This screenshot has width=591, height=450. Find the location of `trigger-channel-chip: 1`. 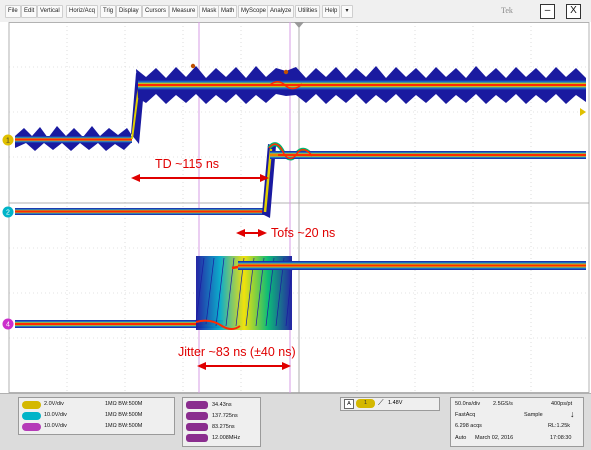

trigger-channel-chip: 1 is located at coordinates (365, 403).